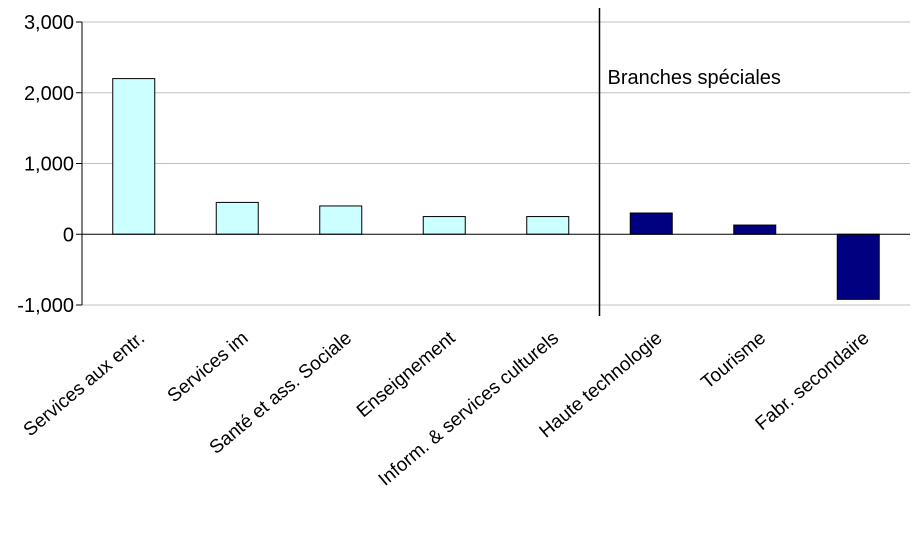 This screenshot has height=542, width=924. I want to click on y-tick-label: -1,000, so click(45, 306).